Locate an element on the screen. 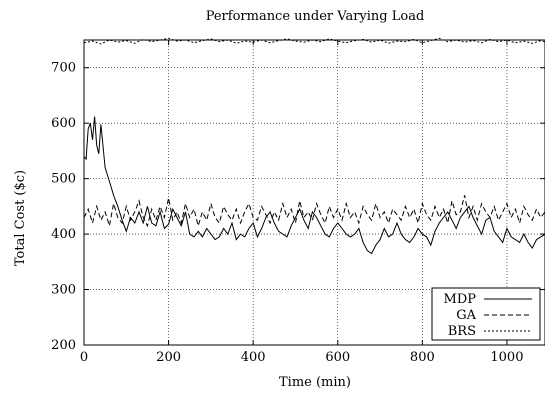  x-tick-label: 200 is located at coordinates (168, 357).